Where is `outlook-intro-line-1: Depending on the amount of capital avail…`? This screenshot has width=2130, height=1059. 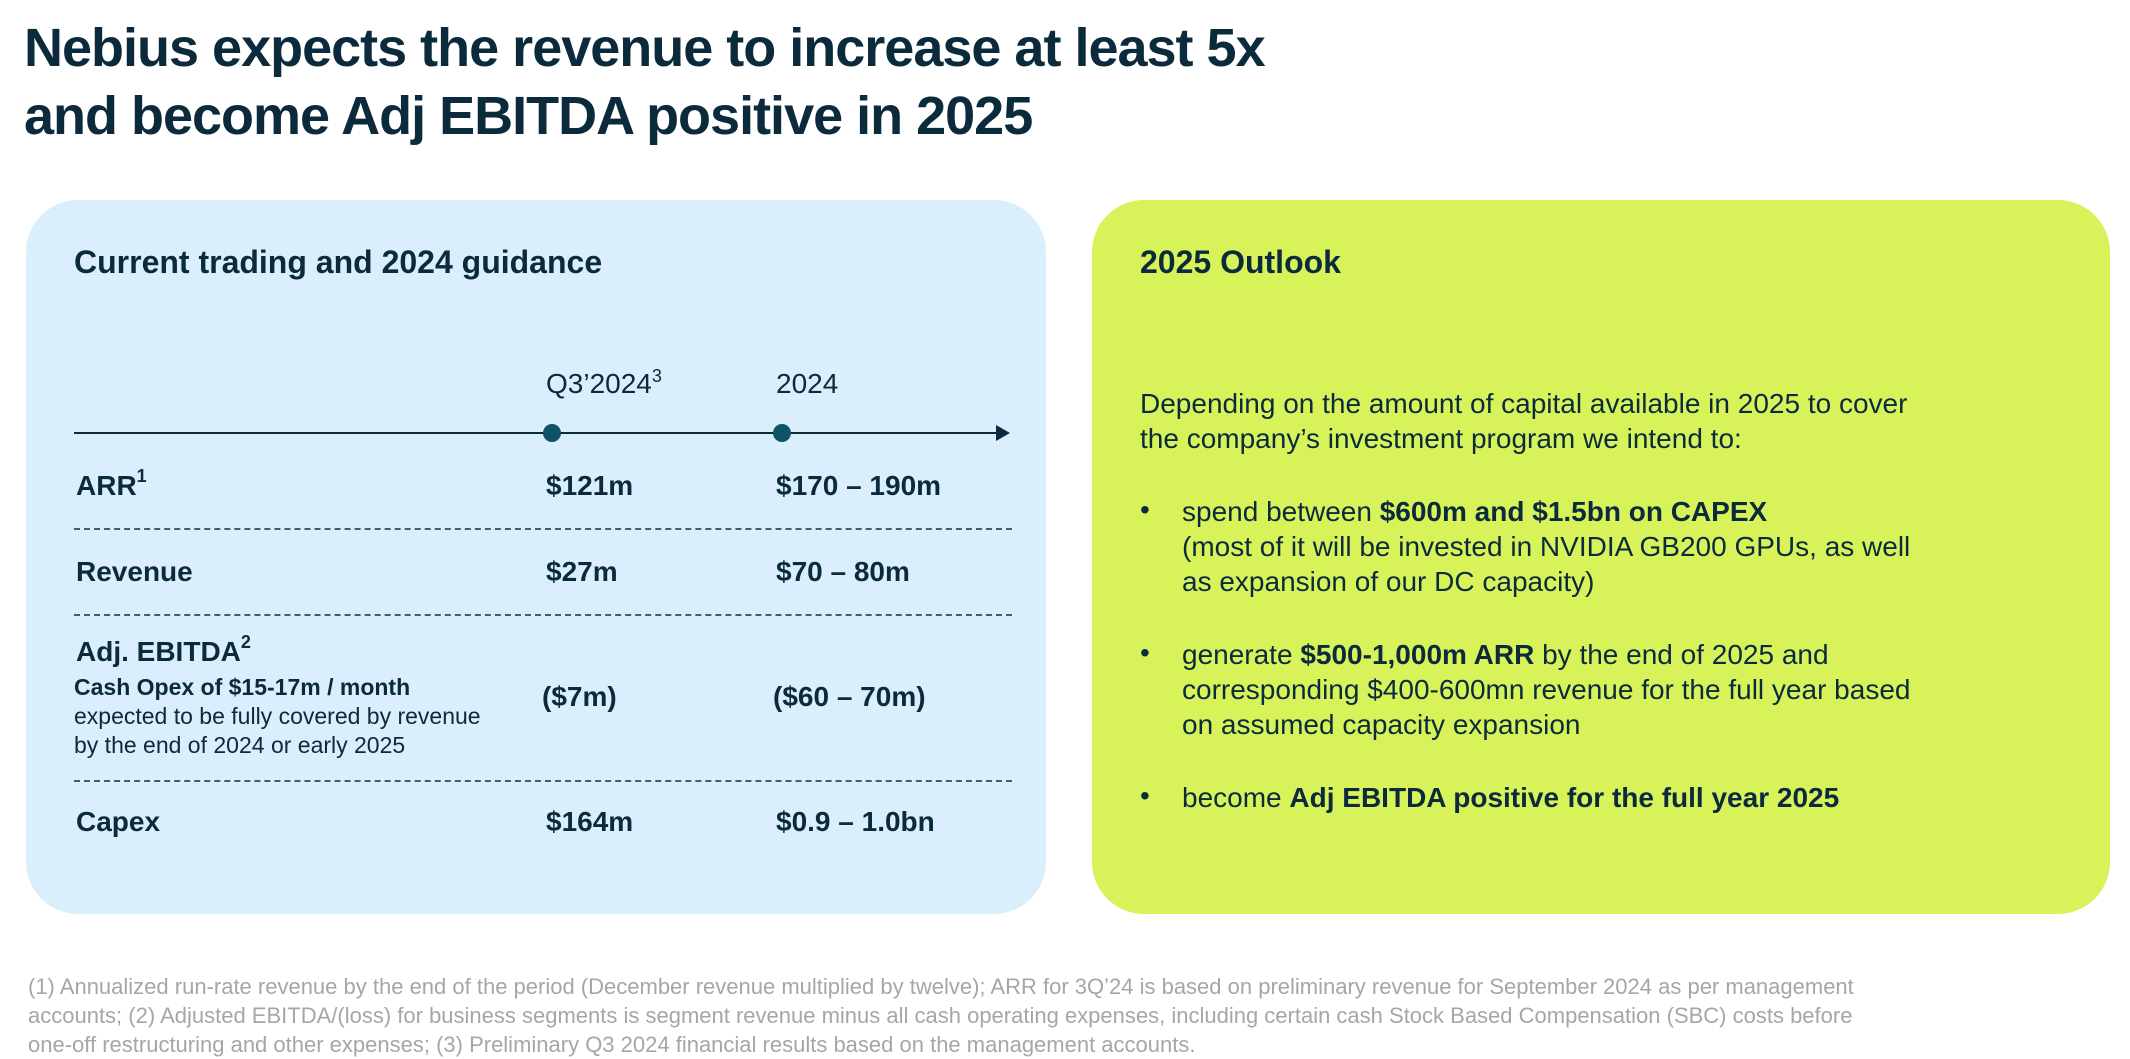 outlook-intro-line-1: Depending on the amount of capital avail… is located at coordinates (1524, 403).